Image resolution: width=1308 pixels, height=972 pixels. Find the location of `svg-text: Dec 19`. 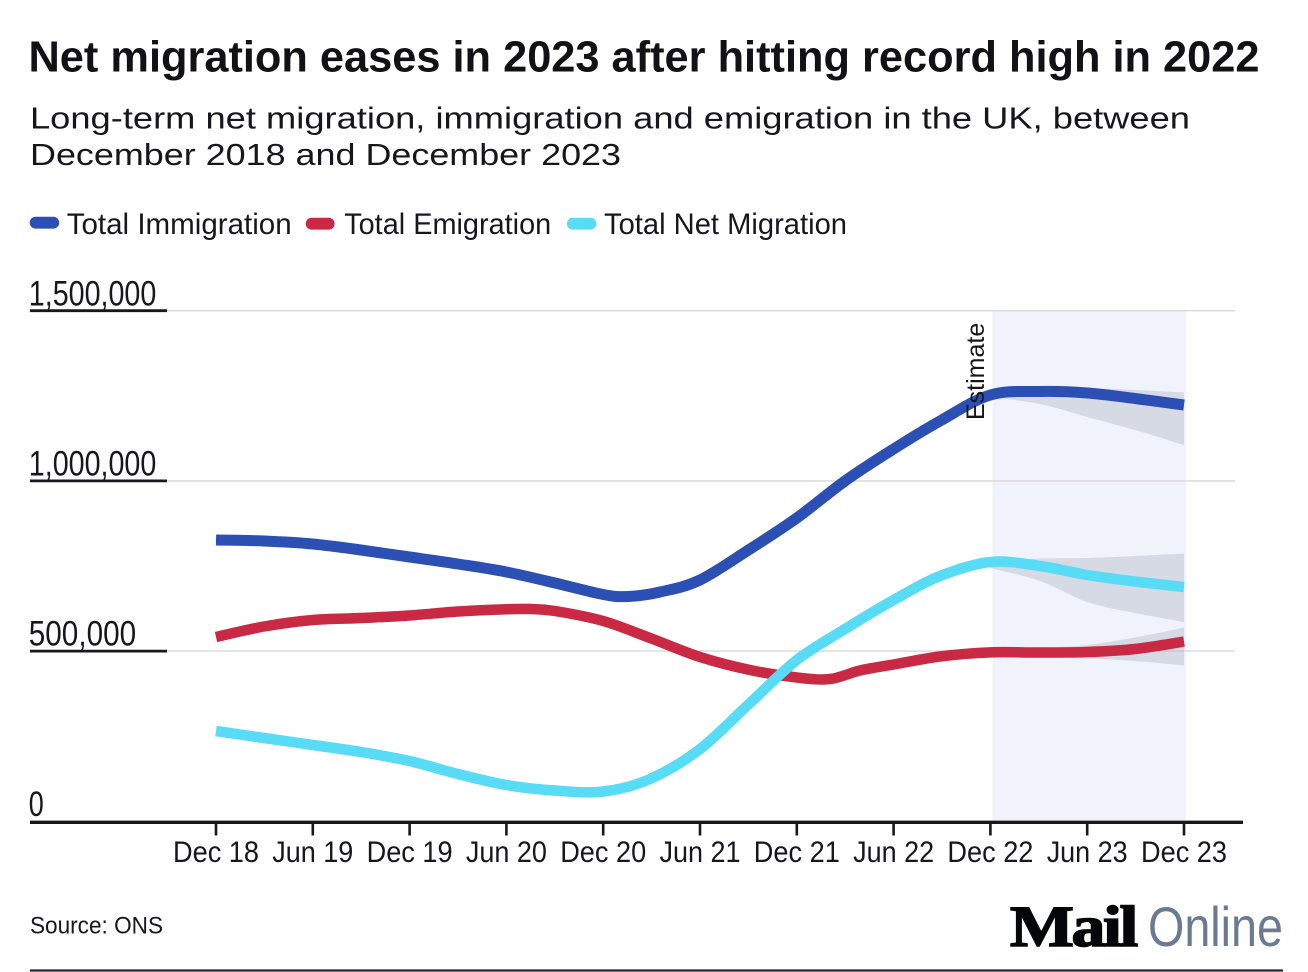

svg-text: Dec 19 is located at coordinates (410, 852).